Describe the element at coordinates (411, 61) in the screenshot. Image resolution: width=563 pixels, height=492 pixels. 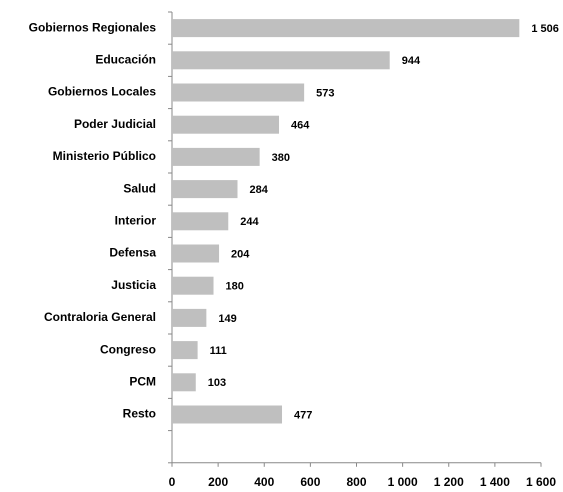
I see `data-label: 944` at that location.